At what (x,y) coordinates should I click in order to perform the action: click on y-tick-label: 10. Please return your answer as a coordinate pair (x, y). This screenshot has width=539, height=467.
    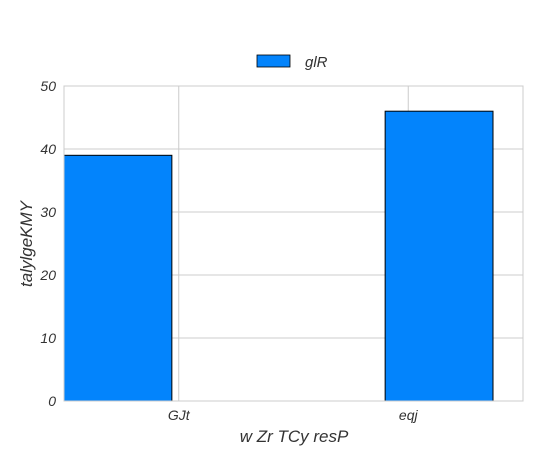
    Looking at the image, I should click on (48, 338).